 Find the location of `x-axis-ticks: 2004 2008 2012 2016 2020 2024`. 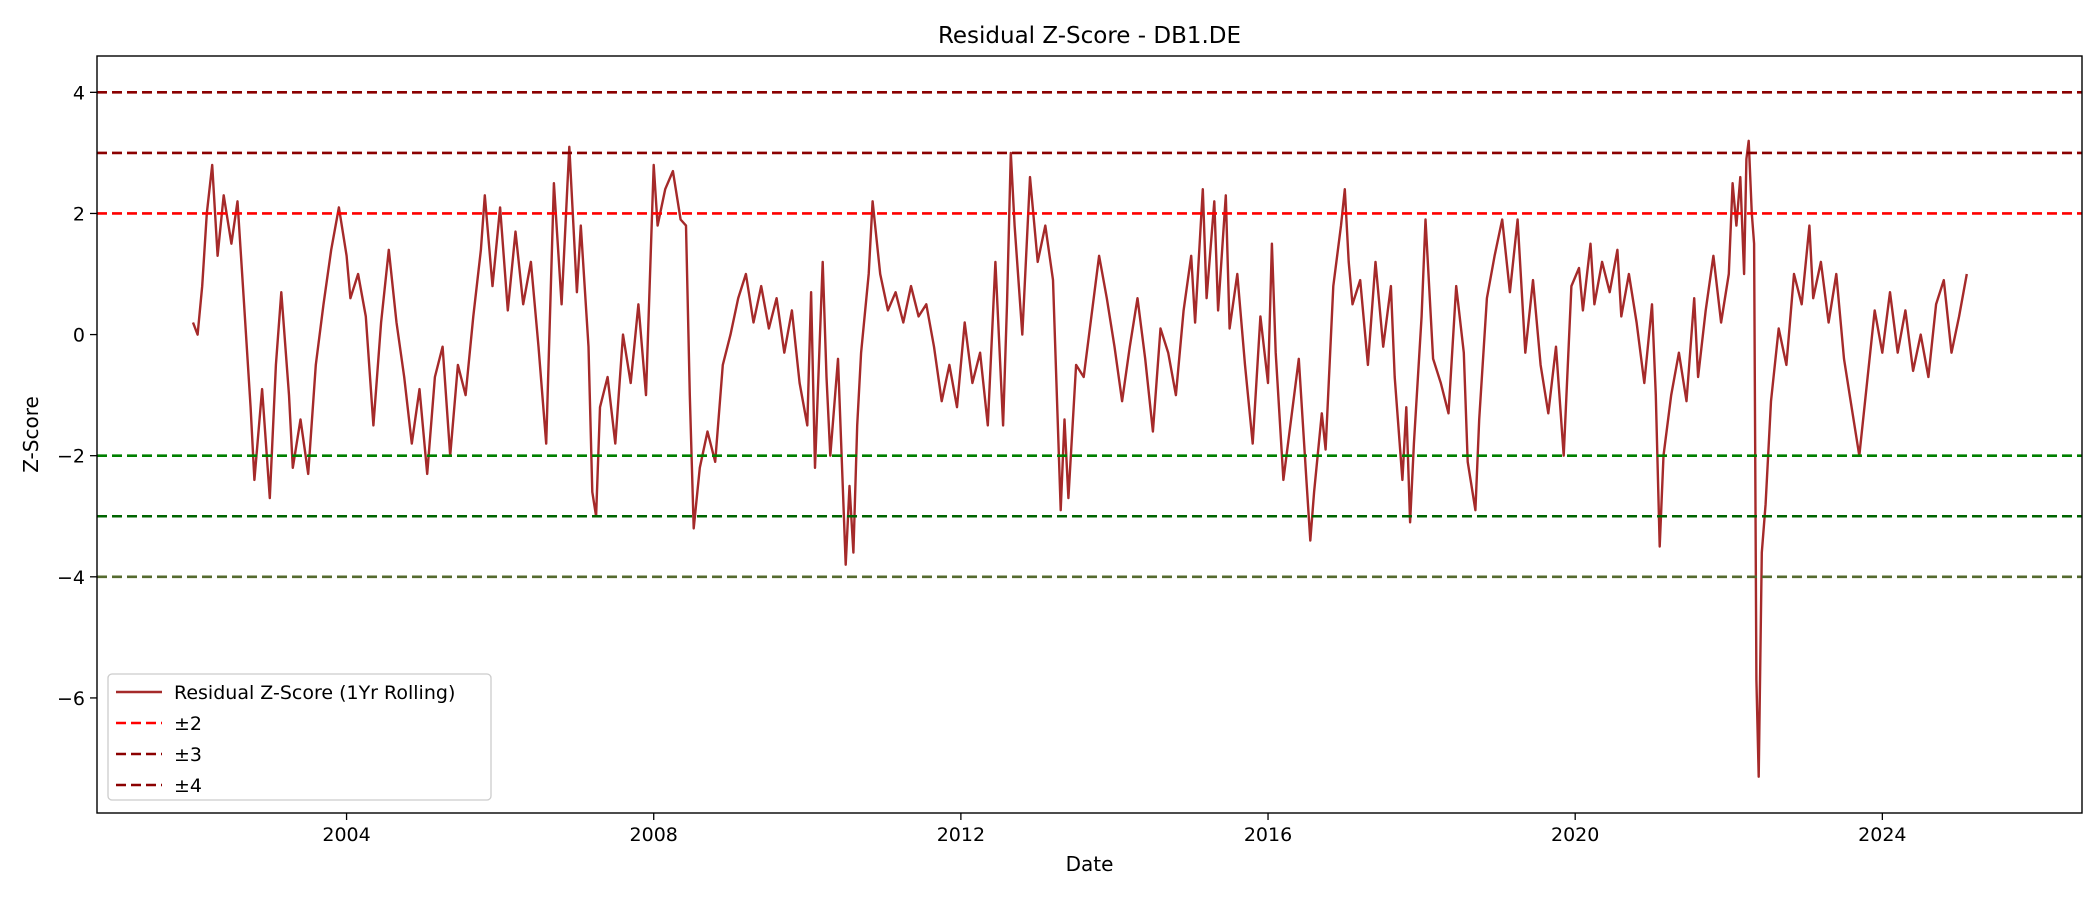

x-axis-ticks: 2004 2008 2012 2016 2020 2024 is located at coordinates (1114, 829).